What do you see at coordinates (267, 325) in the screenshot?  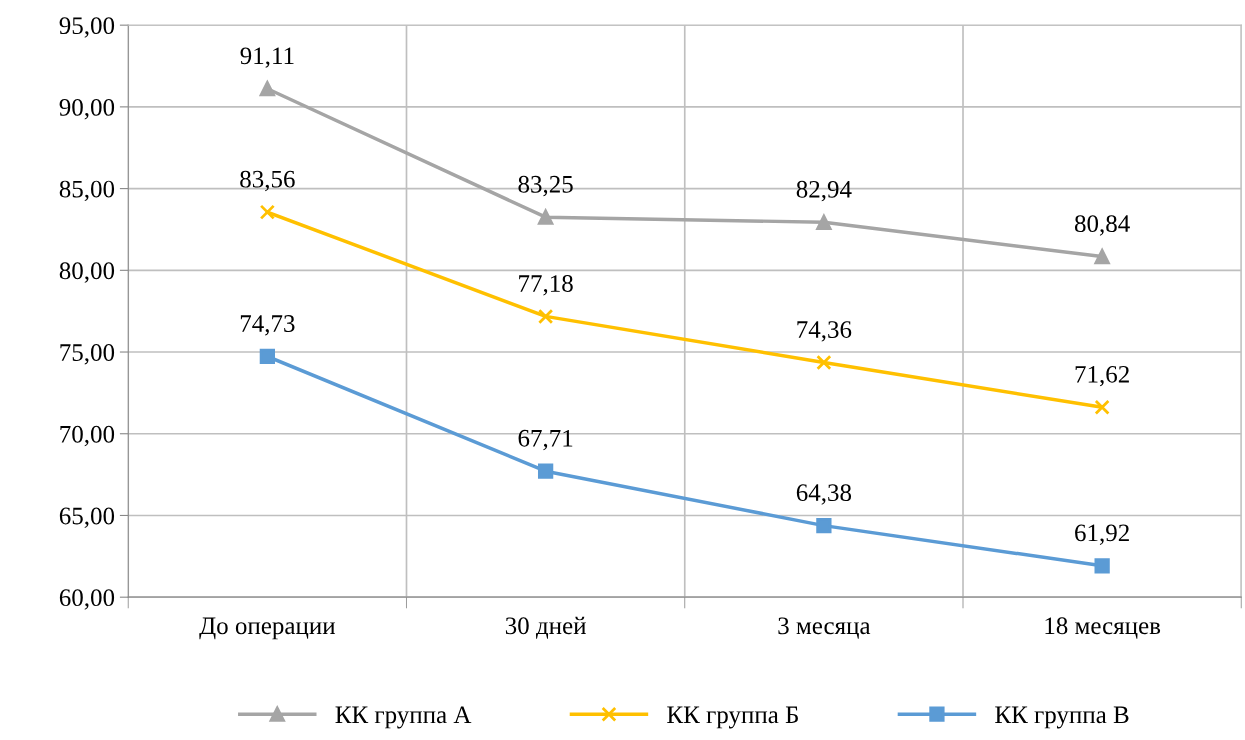 I see `data-label: 74,73` at bounding box center [267, 325].